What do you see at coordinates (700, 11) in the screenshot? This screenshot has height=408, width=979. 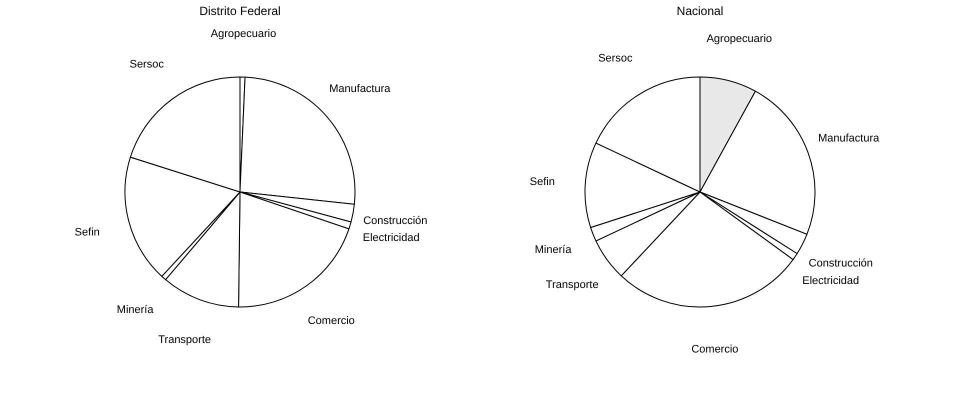 I see `chart-title: Nacional` at bounding box center [700, 11].